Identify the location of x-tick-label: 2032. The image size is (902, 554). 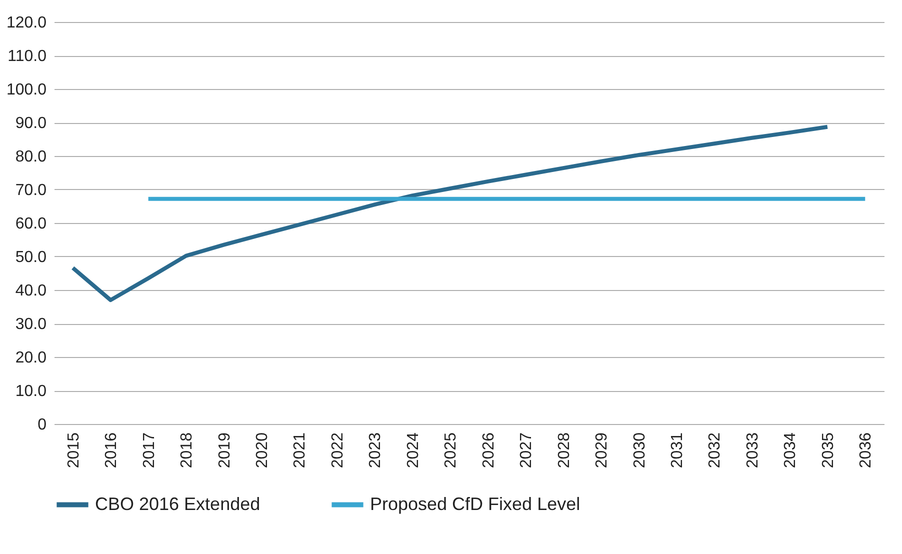
(715, 450).